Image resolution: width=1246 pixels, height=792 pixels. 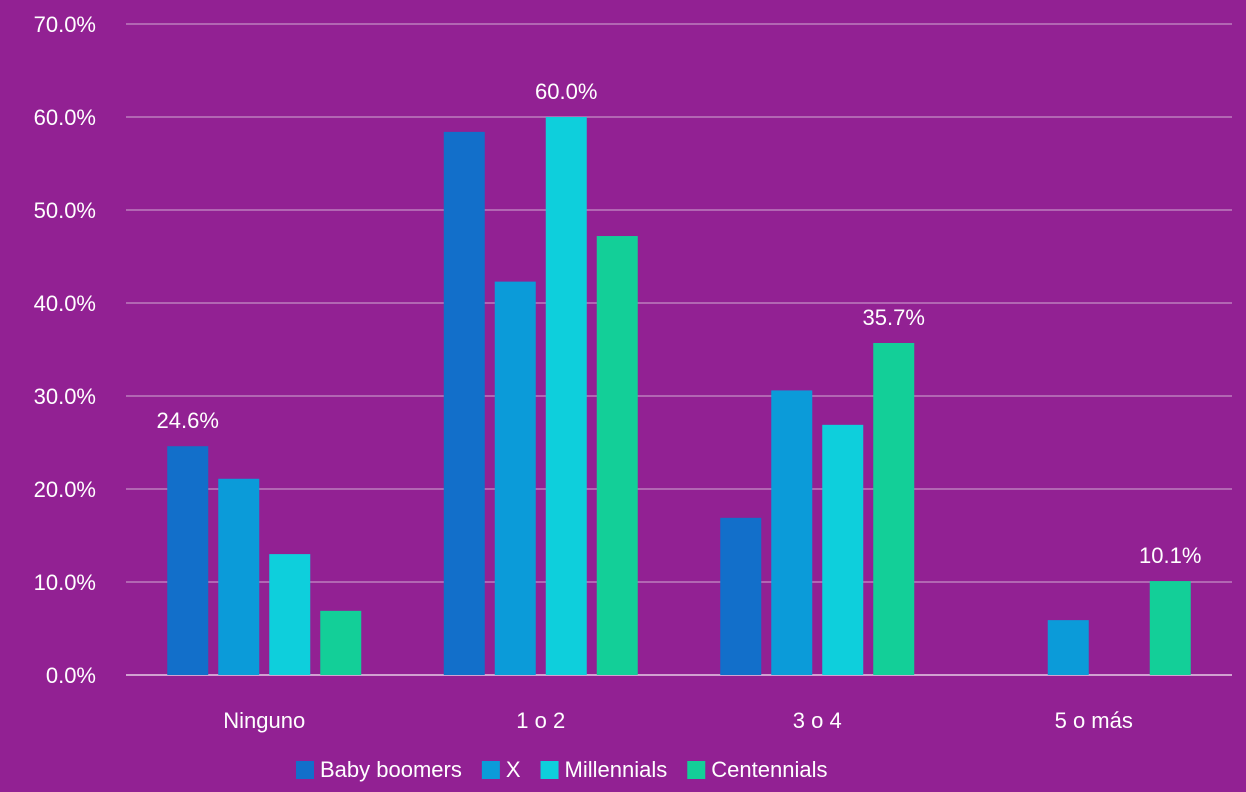 What do you see at coordinates (65, 24) in the screenshot?
I see `y-tick-label: 70.0%` at bounding box center [65, 24].